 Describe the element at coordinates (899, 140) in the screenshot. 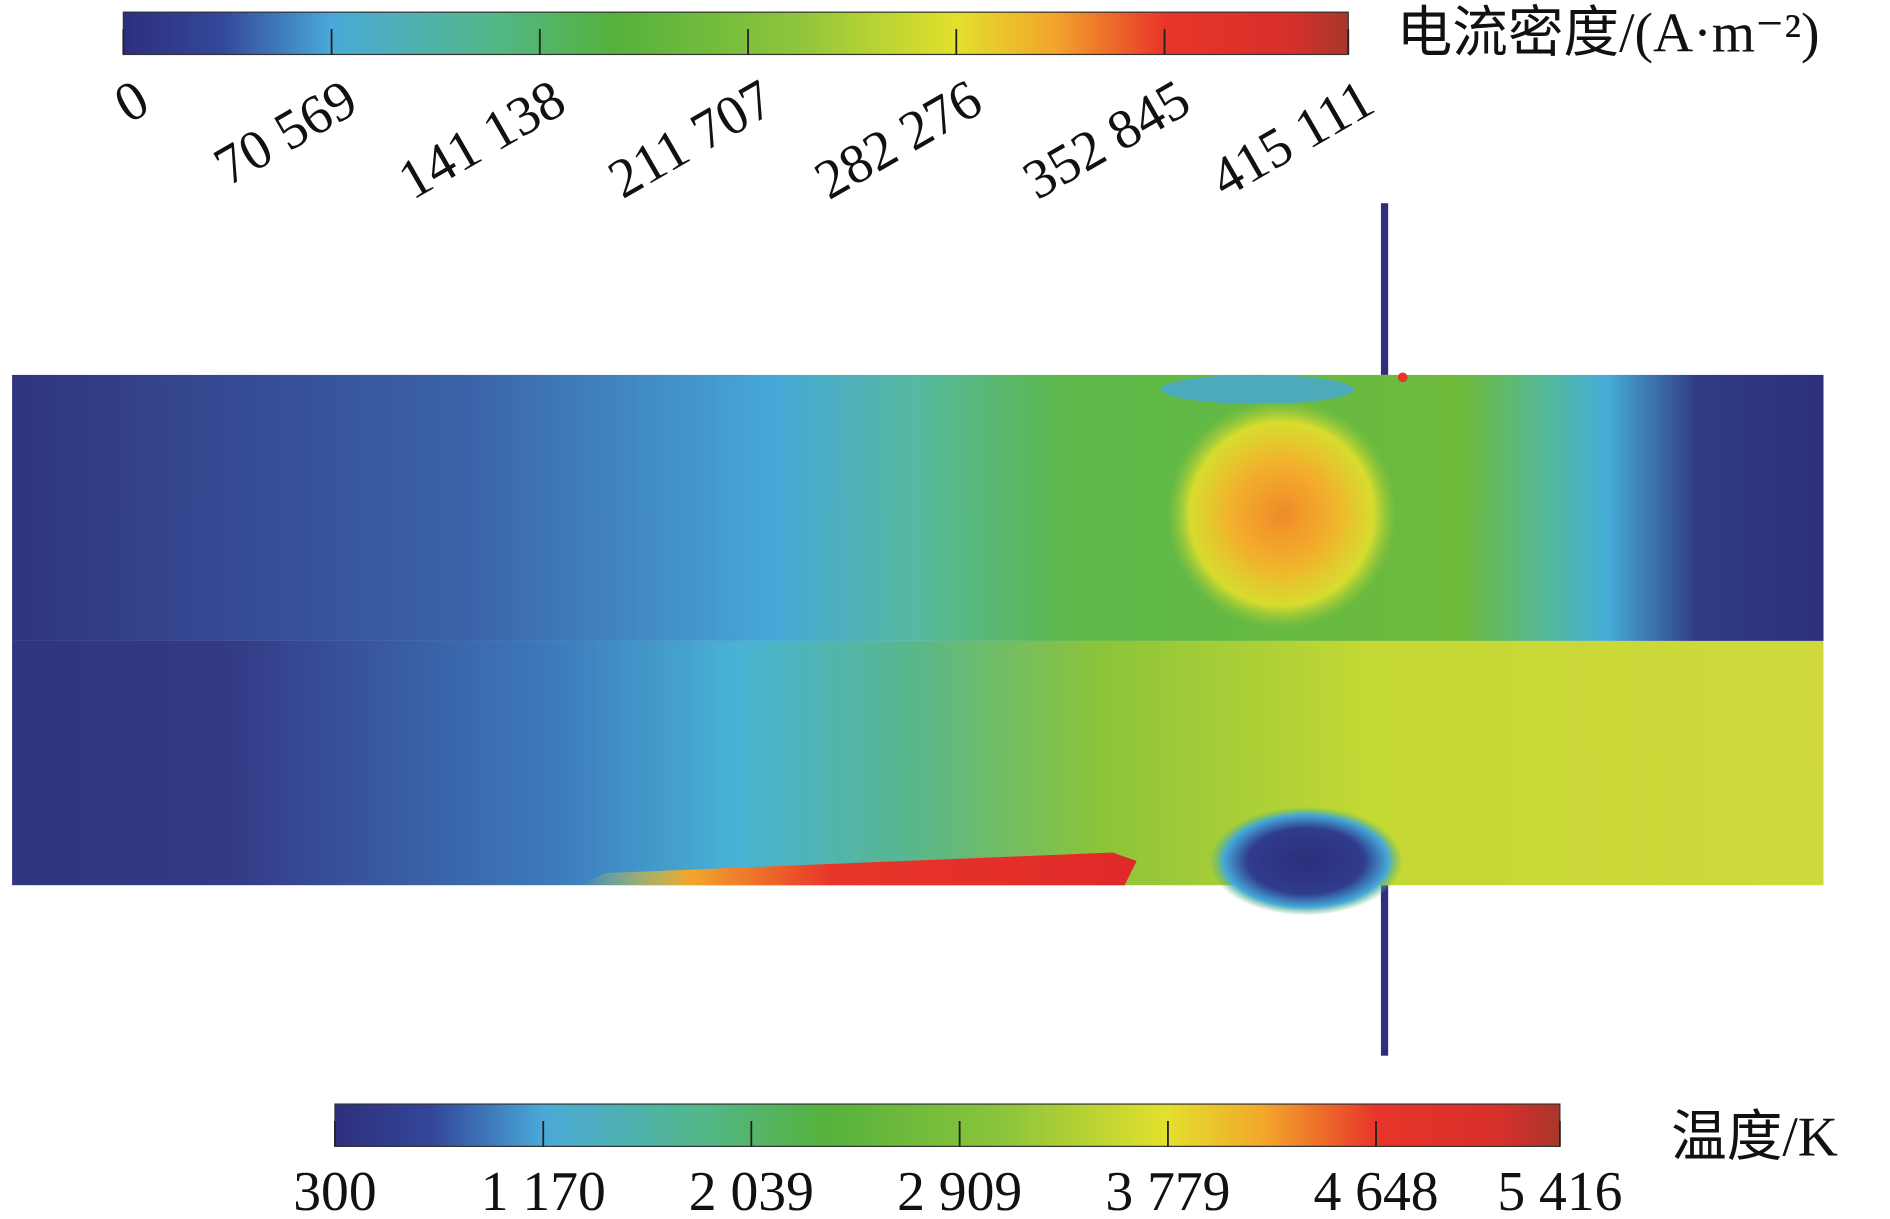

I see `tick-label: 282 276` at that location.